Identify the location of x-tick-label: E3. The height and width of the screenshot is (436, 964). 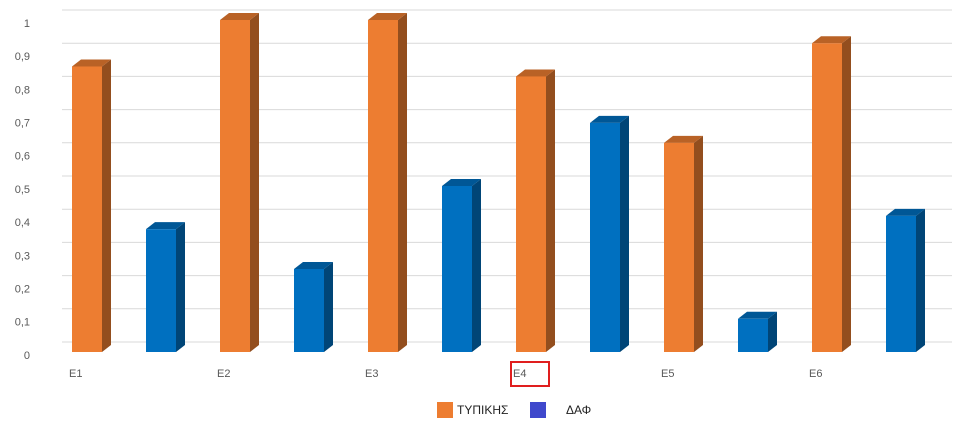
(371, 374).